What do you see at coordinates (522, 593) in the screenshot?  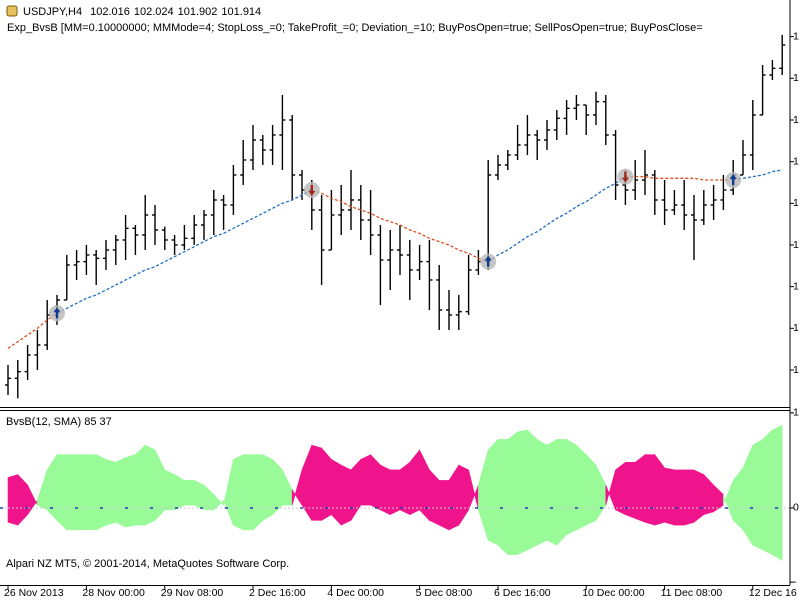 I see `x-tick-label: 6 Dec 16:00` at bounding box center [522, 593].